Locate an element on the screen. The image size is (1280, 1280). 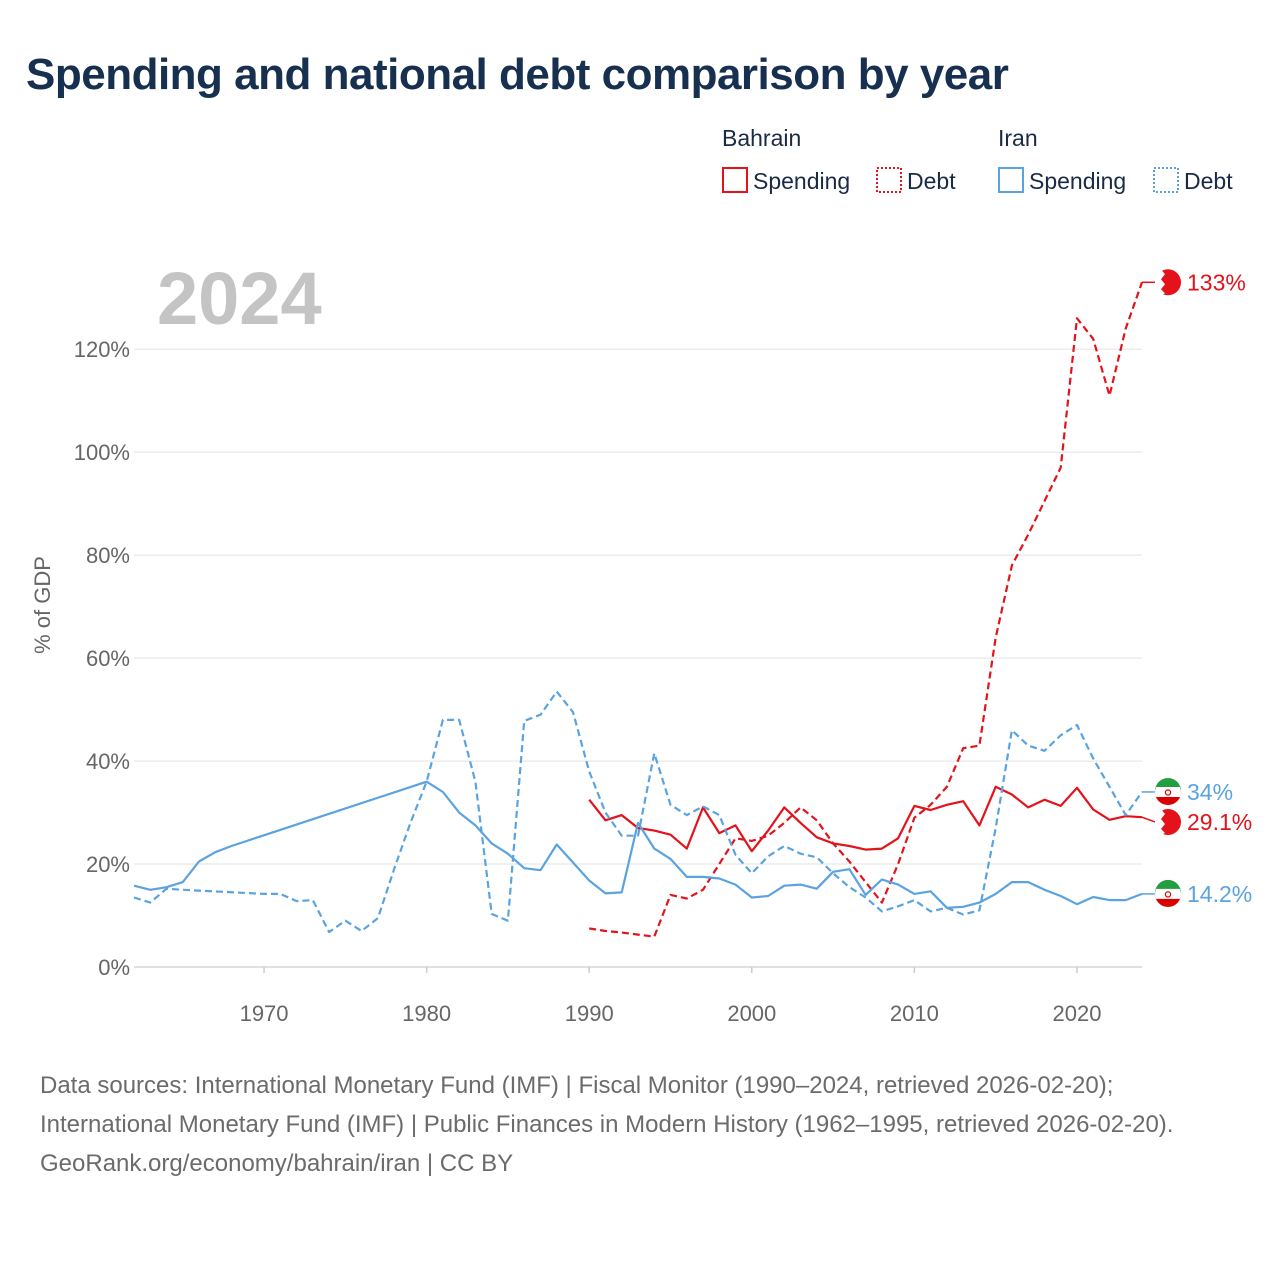
x-tick-label: 1970 is located at coordinates (264, 1013).